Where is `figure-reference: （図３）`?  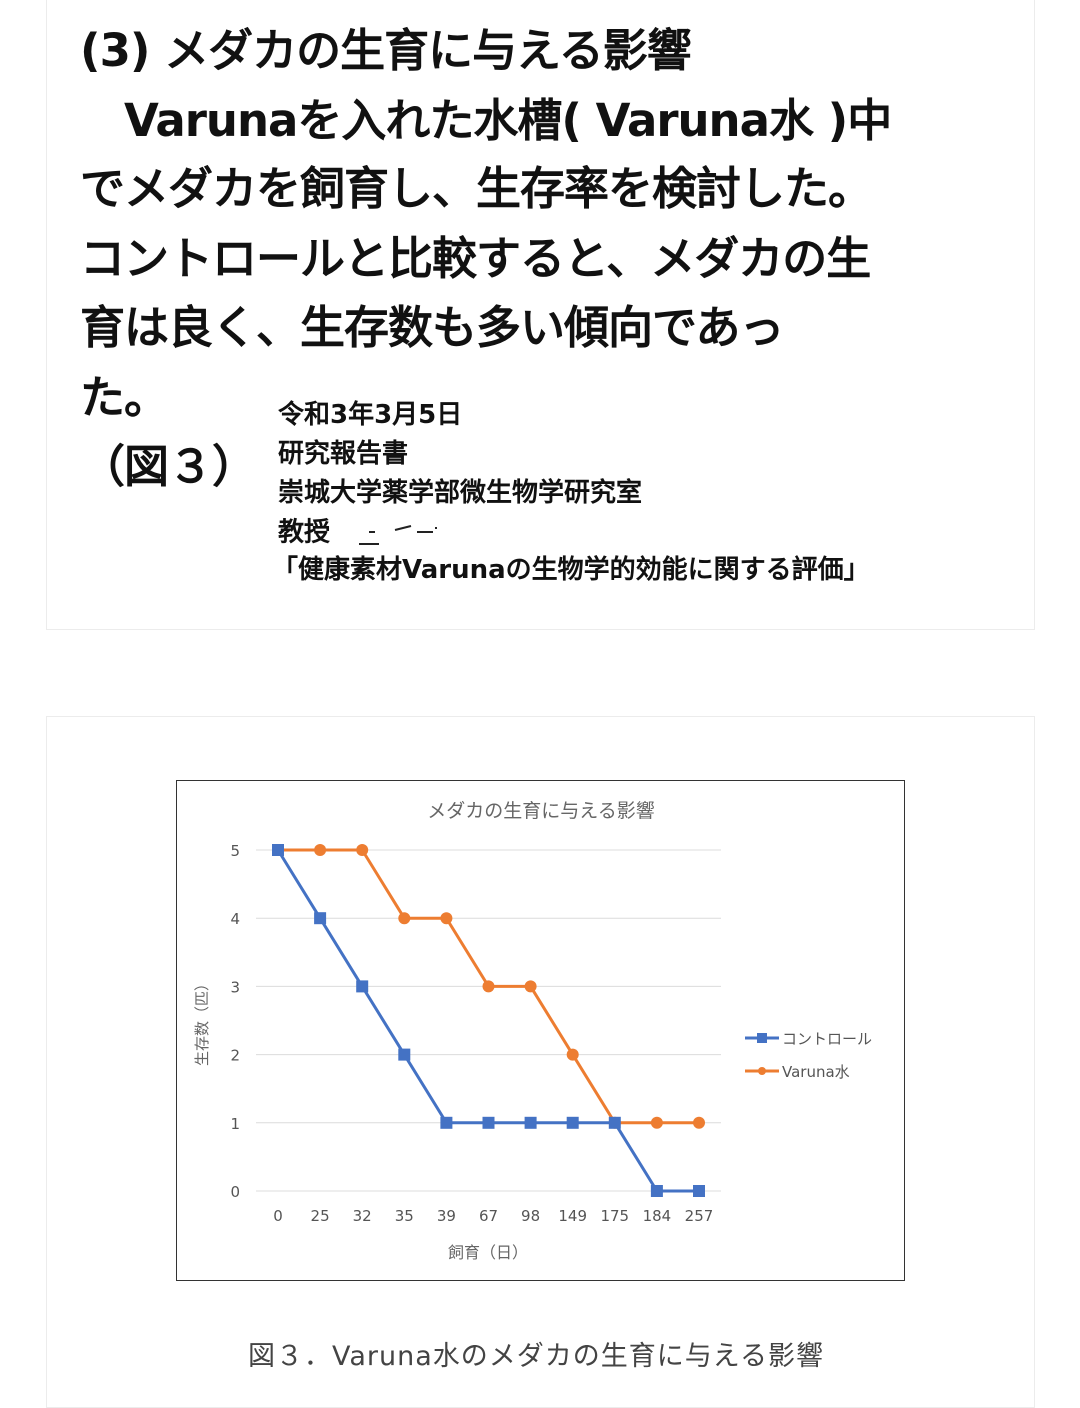 figure-reference: （図３） is located at coordinates (168, 466).